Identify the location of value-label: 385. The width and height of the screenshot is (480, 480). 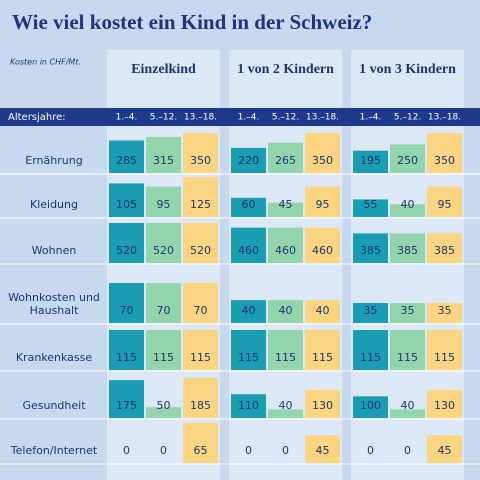
(444, 250).